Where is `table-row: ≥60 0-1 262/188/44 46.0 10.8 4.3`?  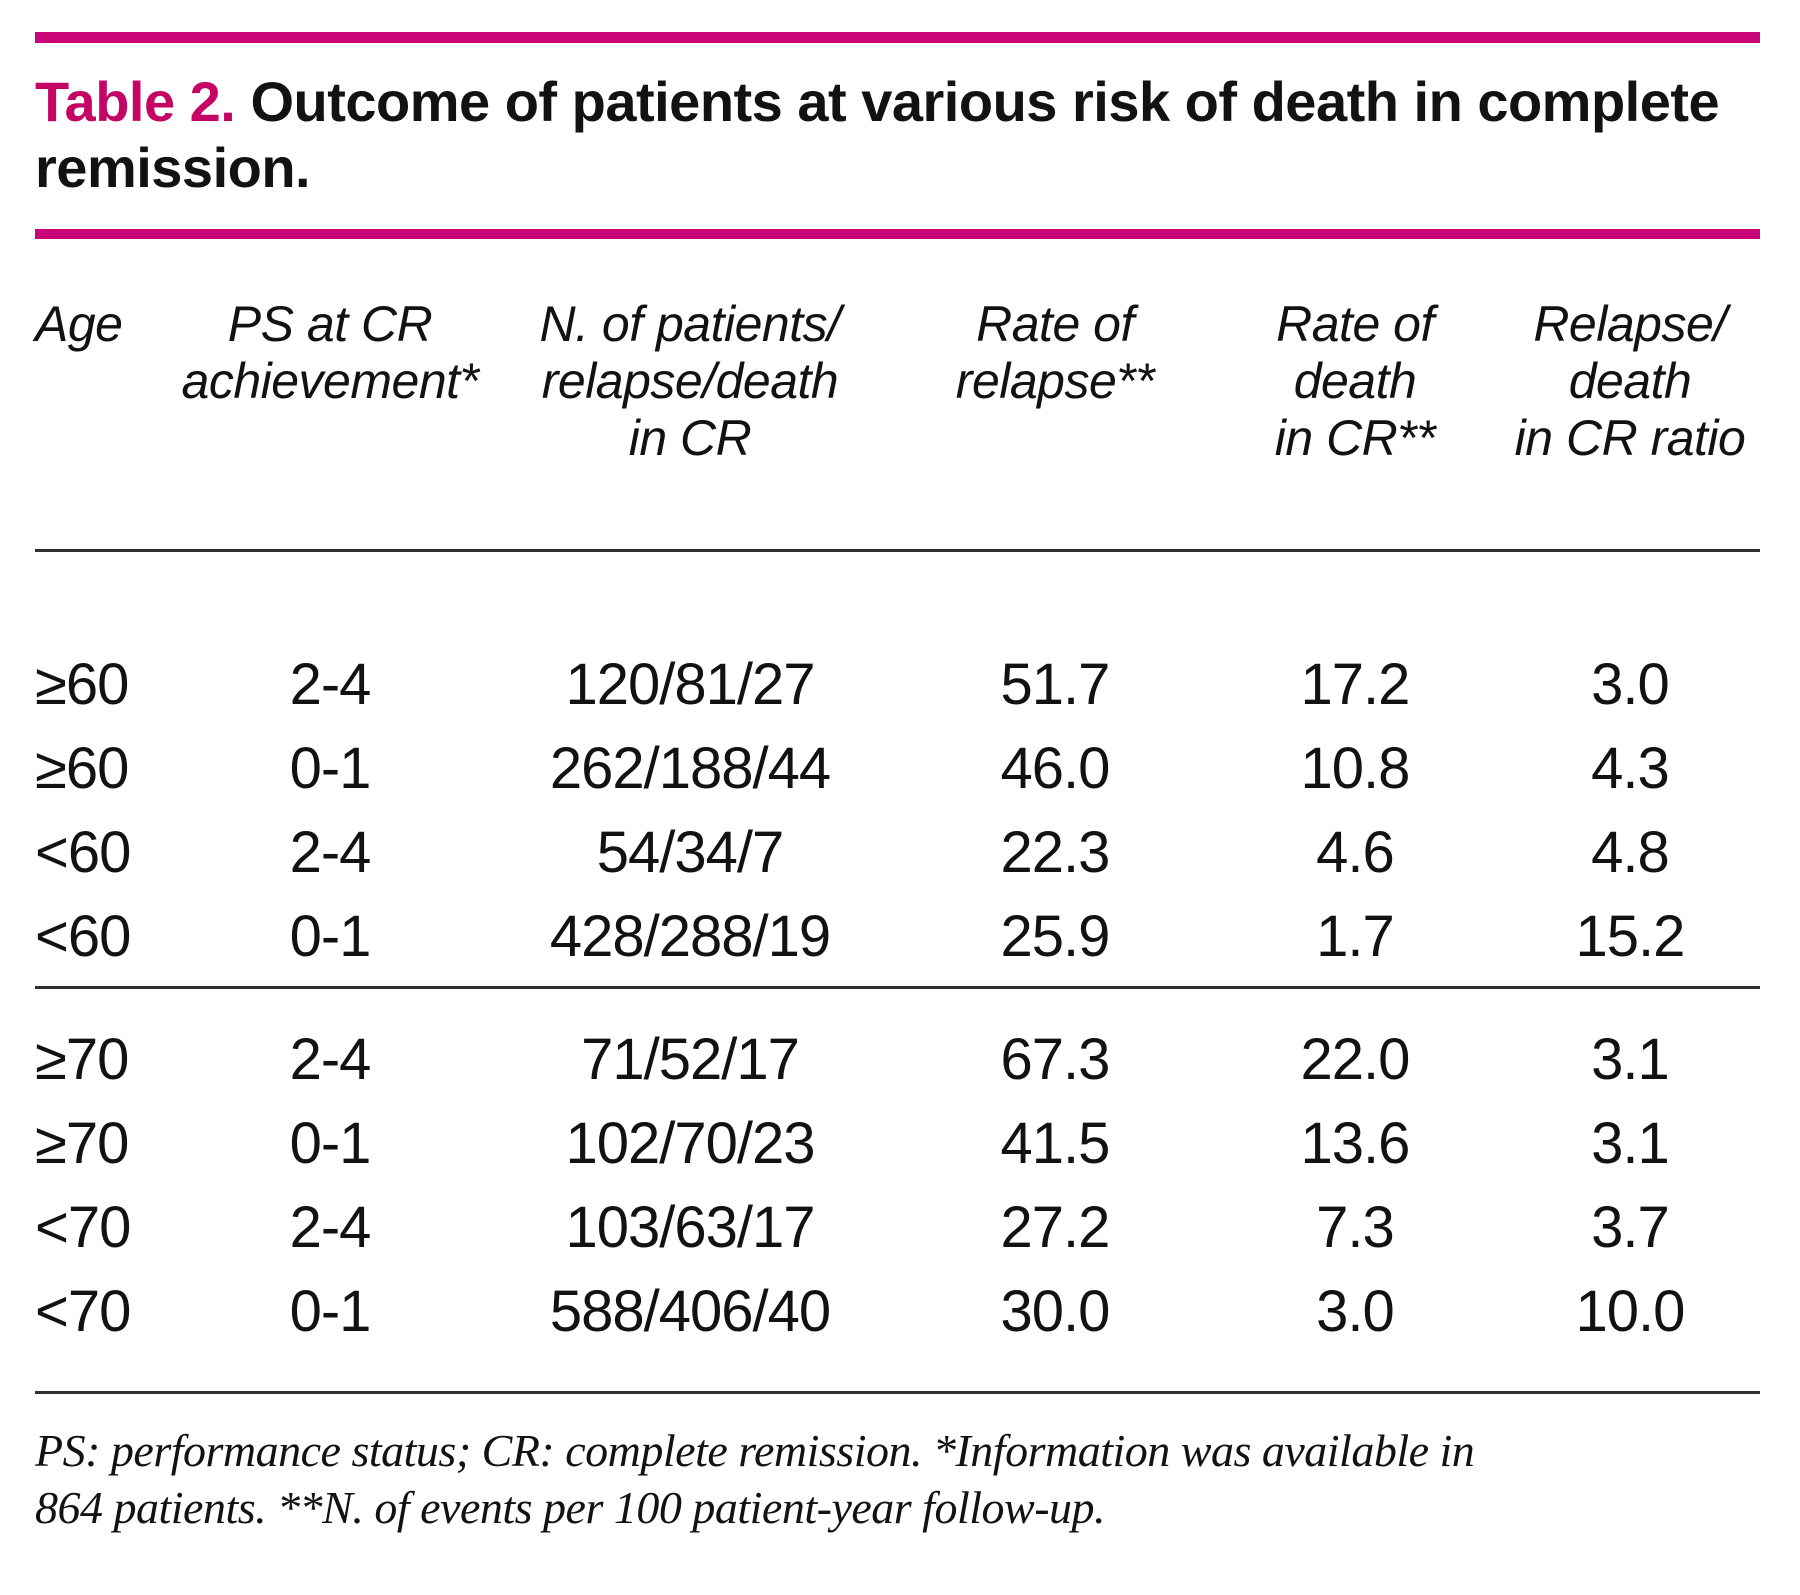 table-row: ≥60 0-1 262/188/44 46.0 10.8 4.3 is located at coordinates (897, 768).